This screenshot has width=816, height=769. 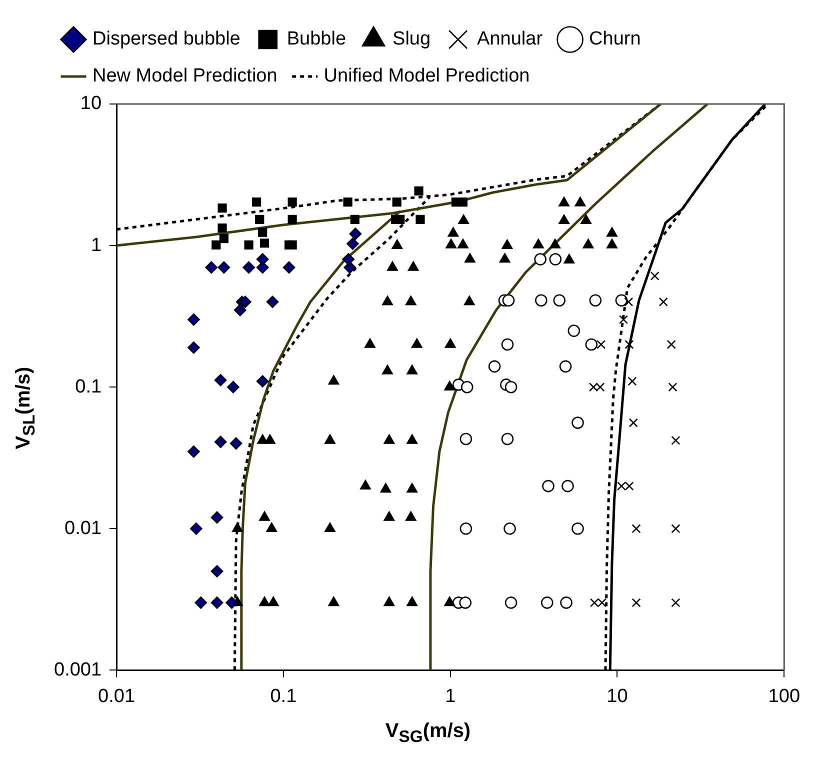 What do you see at coordinates (615, 39) in the screenshot?
I see `legend-label: Churn` at bounding box center [615, 39].